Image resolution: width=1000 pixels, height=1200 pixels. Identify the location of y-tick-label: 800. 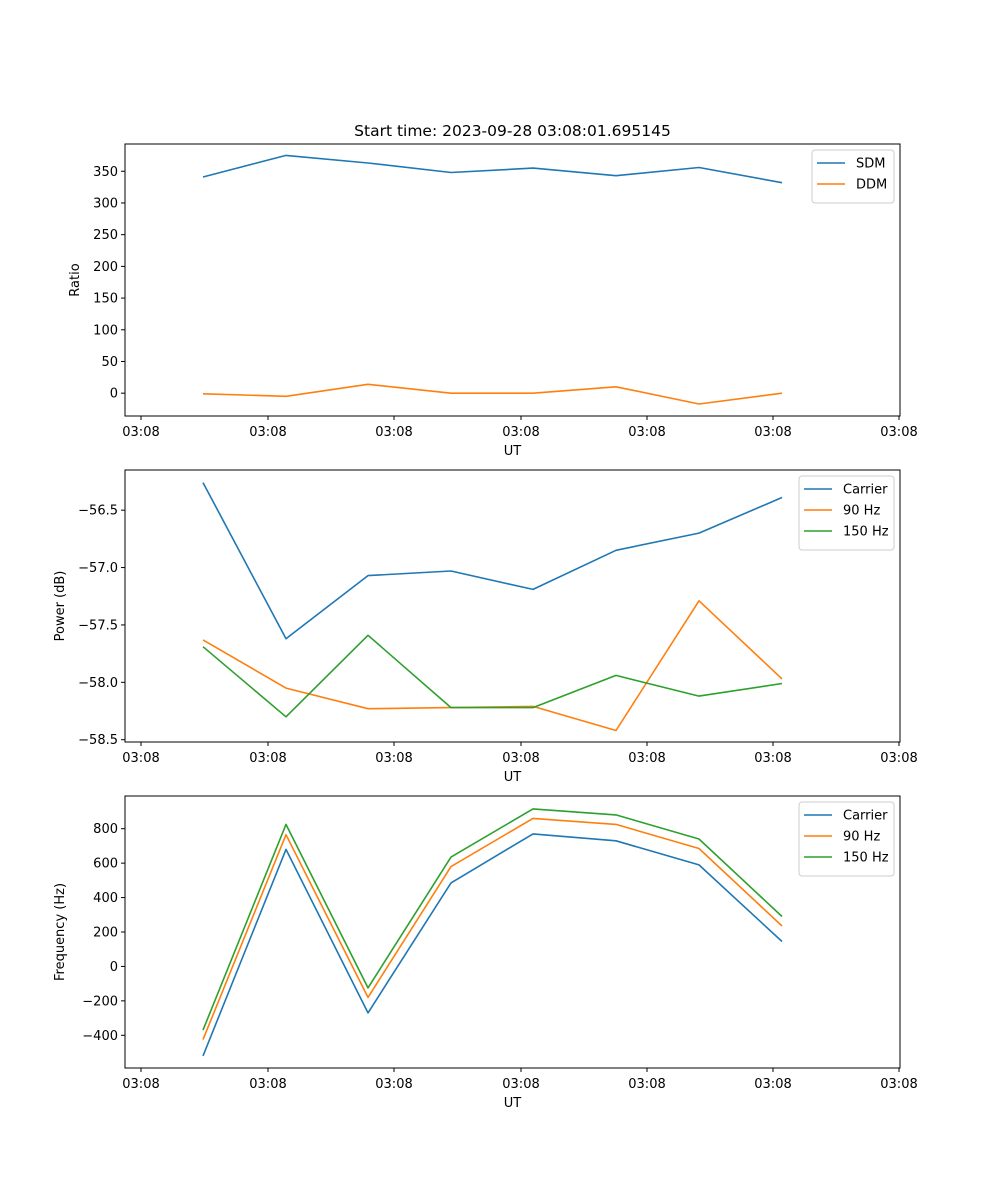
(105, 829).